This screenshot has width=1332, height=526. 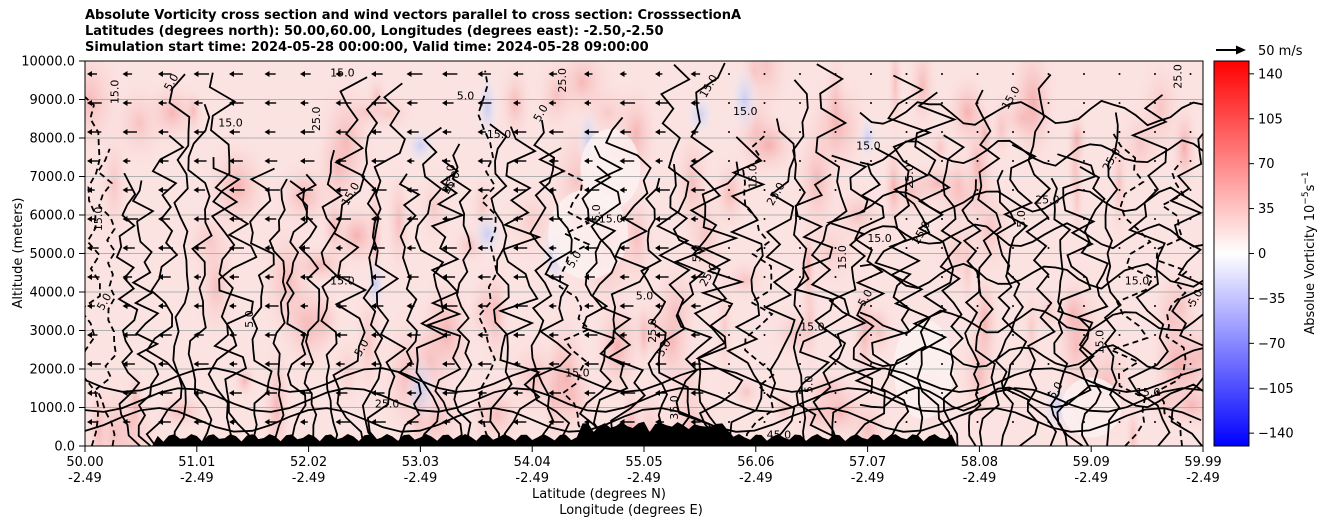 What do you see at coordinates (1231, 253) in the screenshot?
I see `colorbar-fill` at bounding box center [1231, 253].